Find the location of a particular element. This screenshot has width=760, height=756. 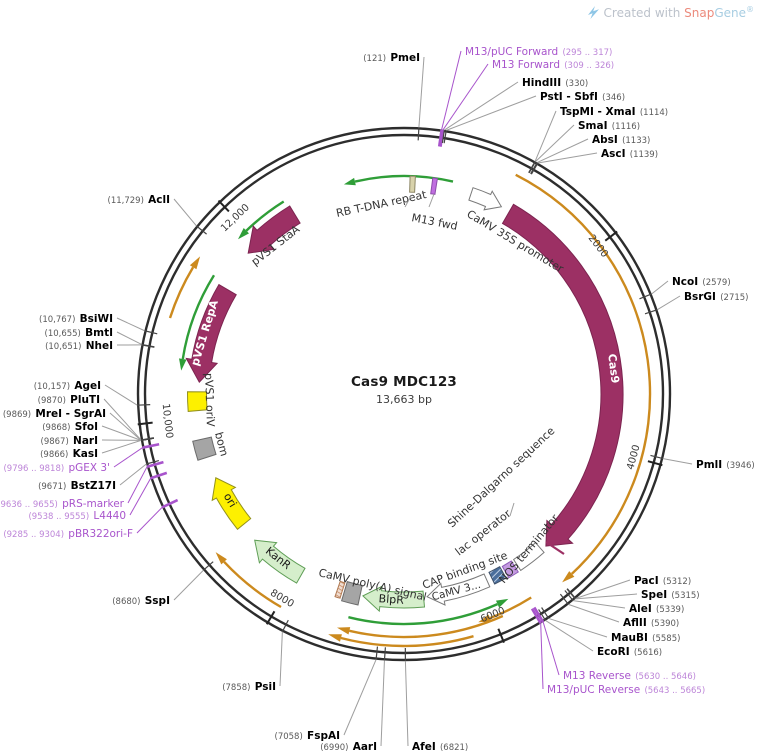

svg-text: 2000 is located at coordinates (598, 246).